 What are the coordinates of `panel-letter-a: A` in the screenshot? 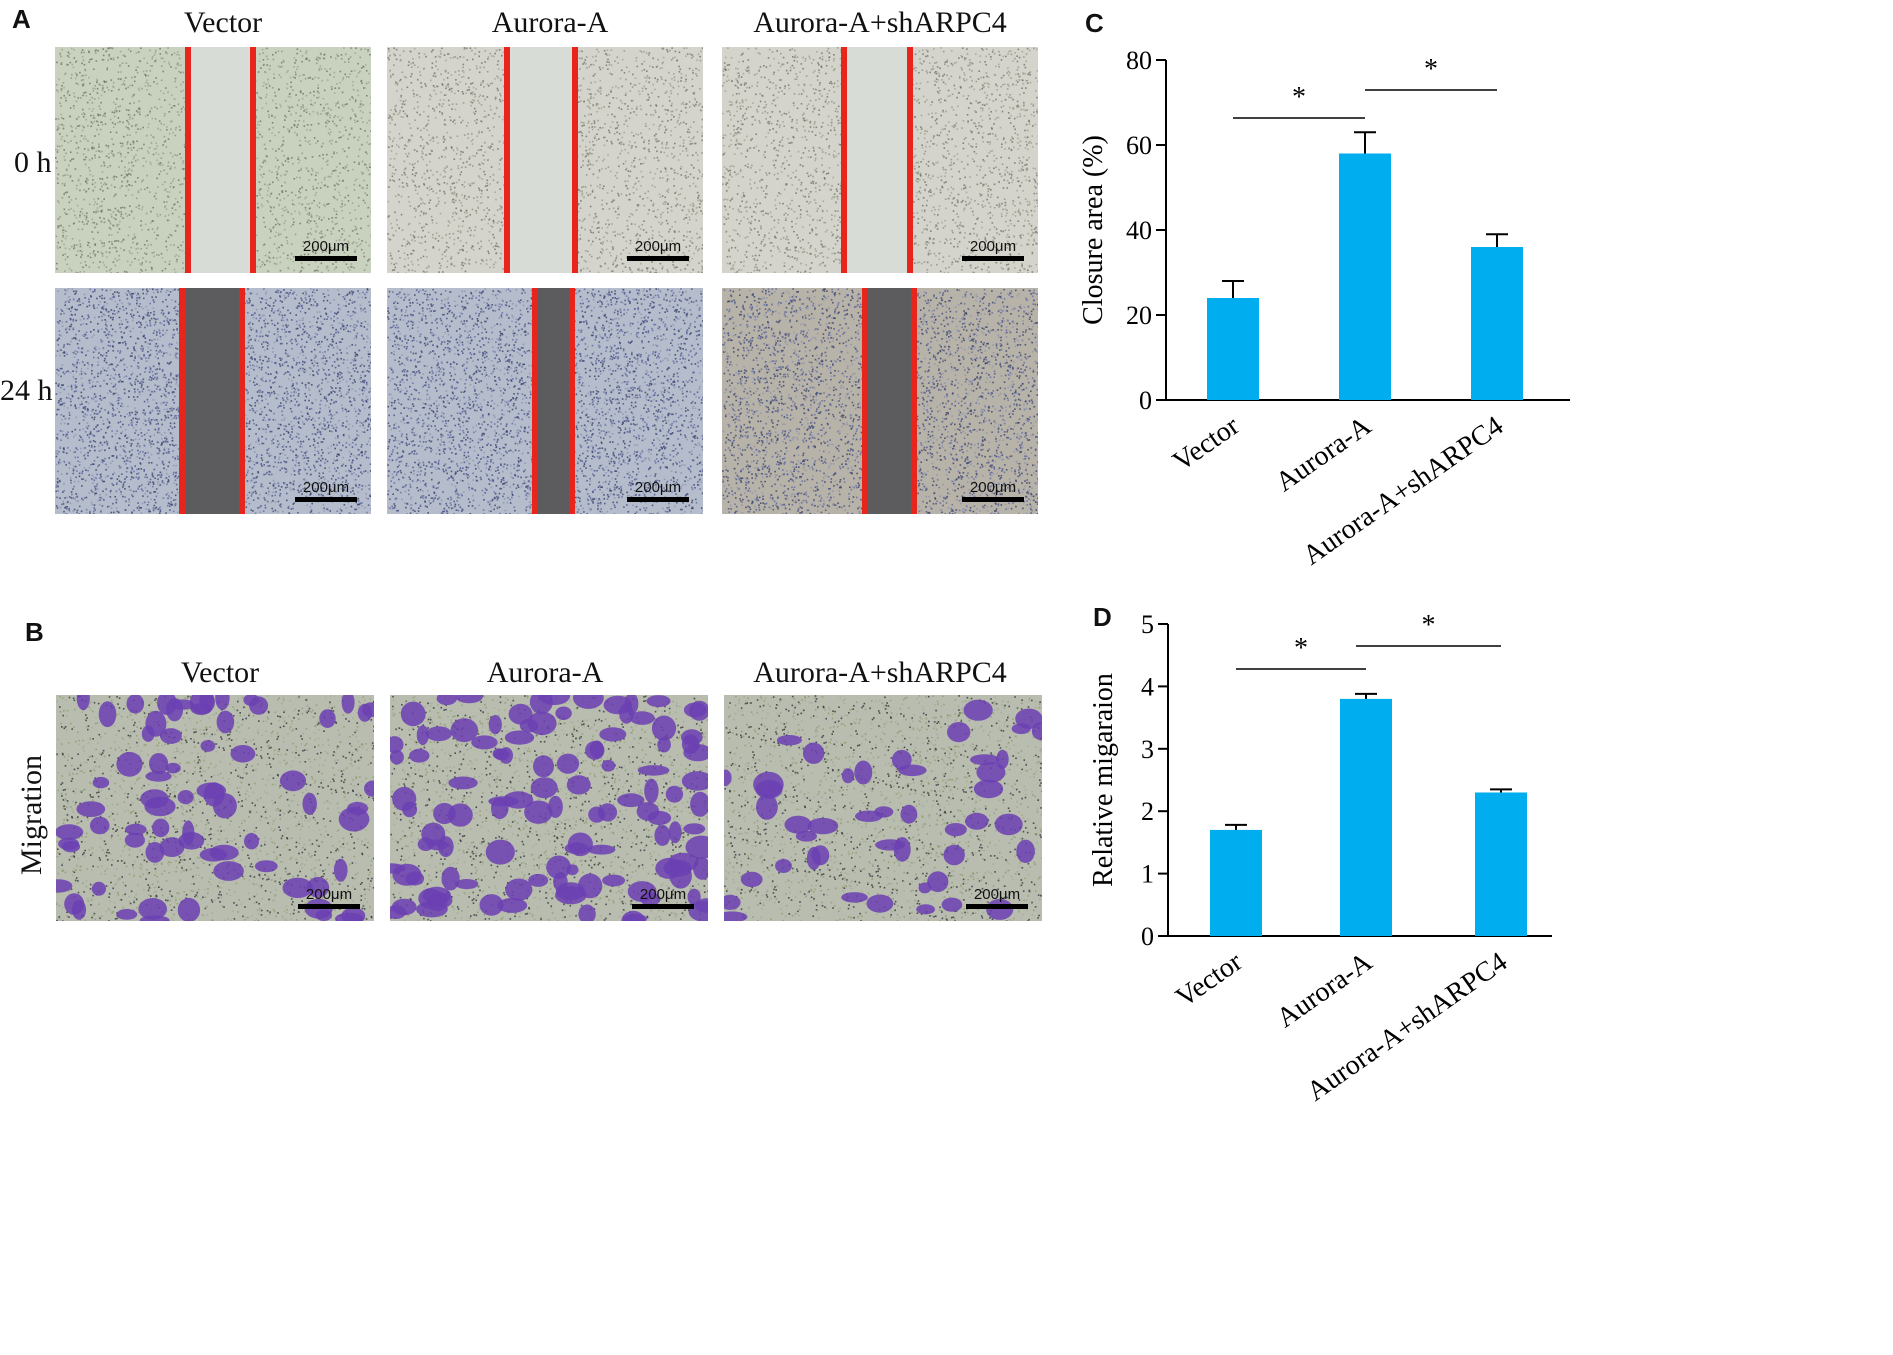 It's located at (21, 19).